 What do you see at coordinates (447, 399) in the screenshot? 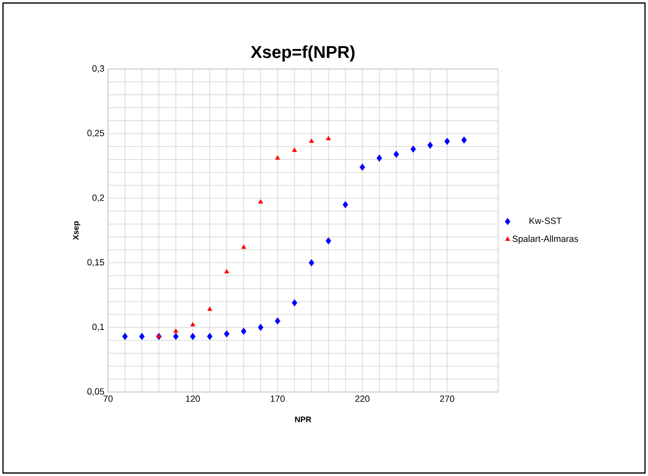
I see `x-tick-label: 270` at bounding box center [447, 399].